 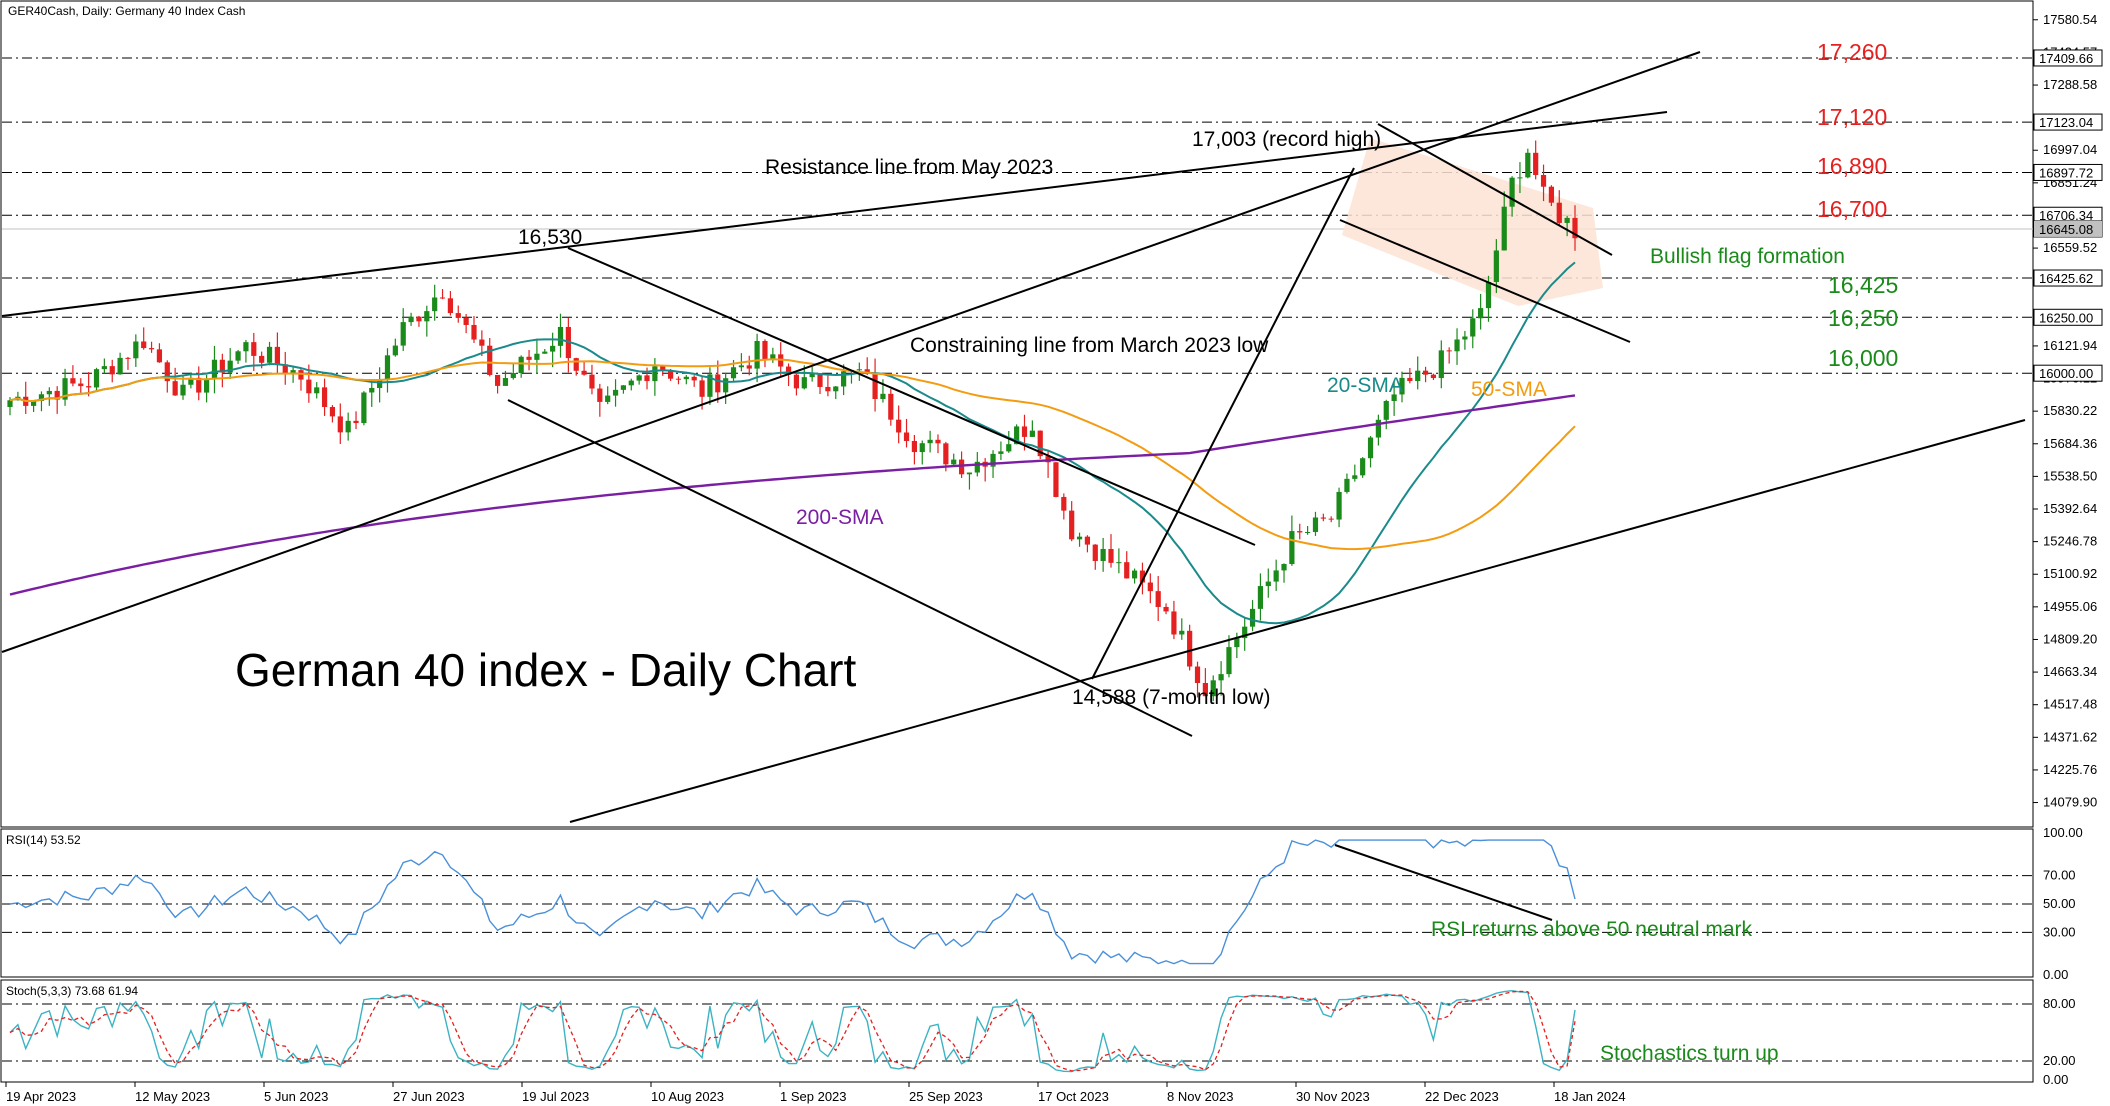 I want to click on rsi-tick-label: 100.00, so click(x=2063, y=832).